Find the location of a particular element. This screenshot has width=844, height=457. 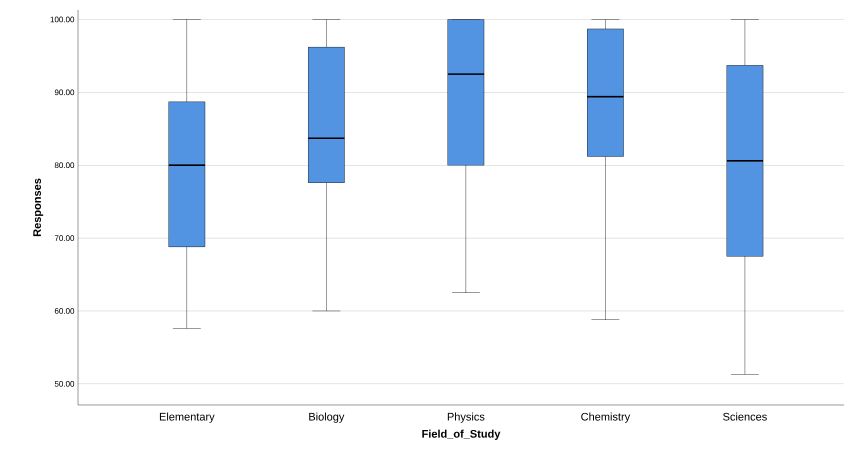

y-axis-title: Responses is located at coordinates (38, 207).